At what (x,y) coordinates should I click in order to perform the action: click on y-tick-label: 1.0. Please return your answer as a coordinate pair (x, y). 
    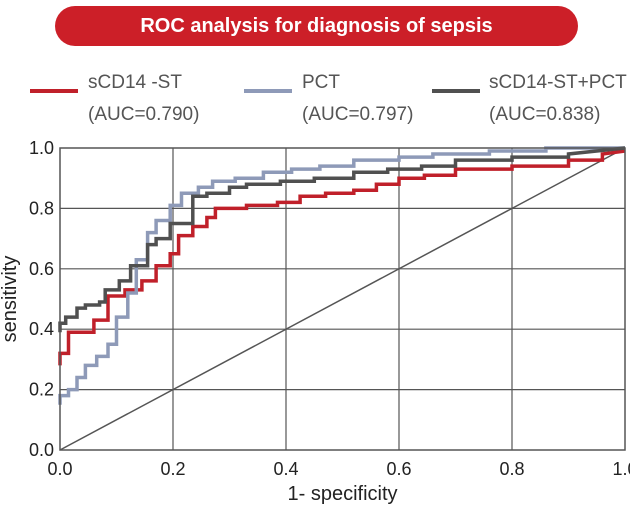
    Looking at the image, I should click on (41, 148).